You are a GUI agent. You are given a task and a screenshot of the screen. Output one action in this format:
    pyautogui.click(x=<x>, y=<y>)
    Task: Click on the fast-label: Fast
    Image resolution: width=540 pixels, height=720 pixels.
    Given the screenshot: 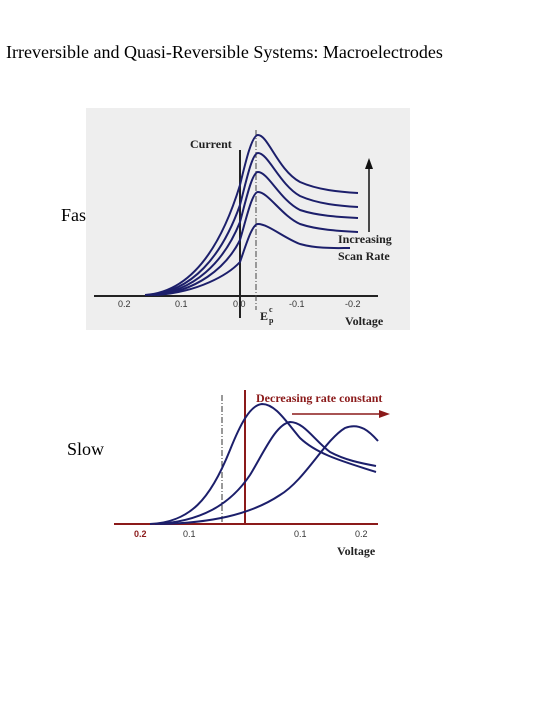 What is the action you would take?
    pyautogui.click(x=76, y=215)
    